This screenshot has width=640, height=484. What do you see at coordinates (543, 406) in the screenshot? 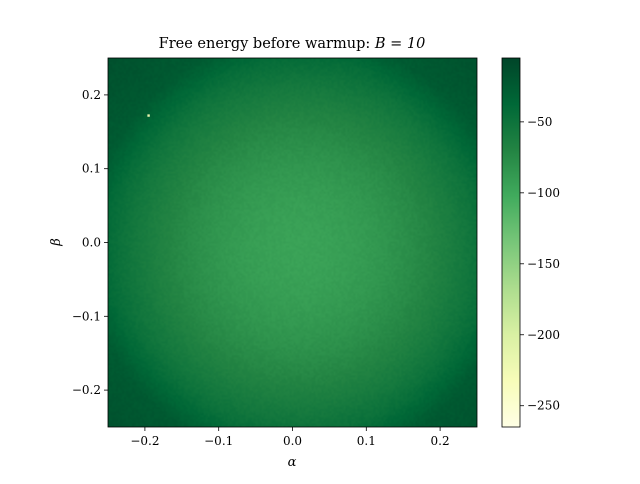
I see `colorbar-tick-label: −250` at bounding box center [543, 406].